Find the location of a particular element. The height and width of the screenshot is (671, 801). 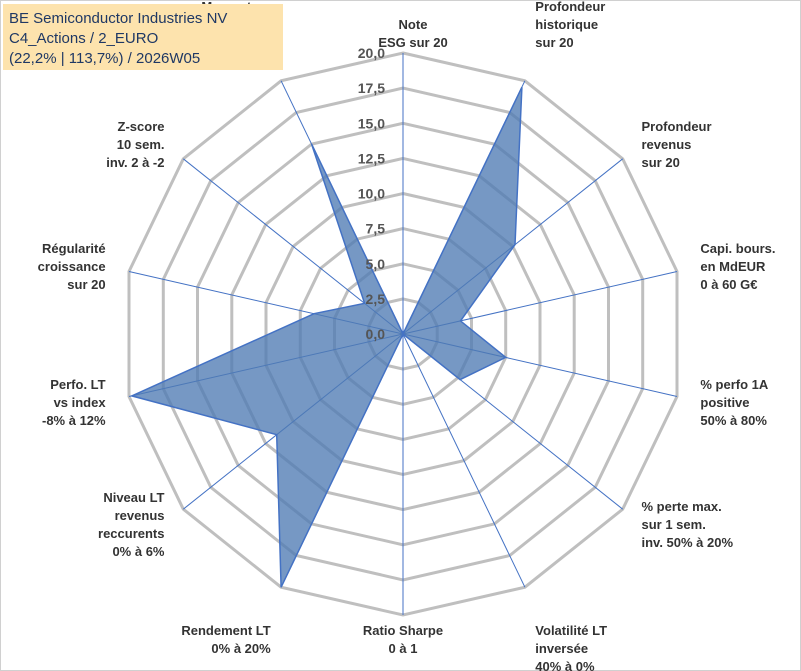

axis-label-line: positive is located at coordinates (724, 402).